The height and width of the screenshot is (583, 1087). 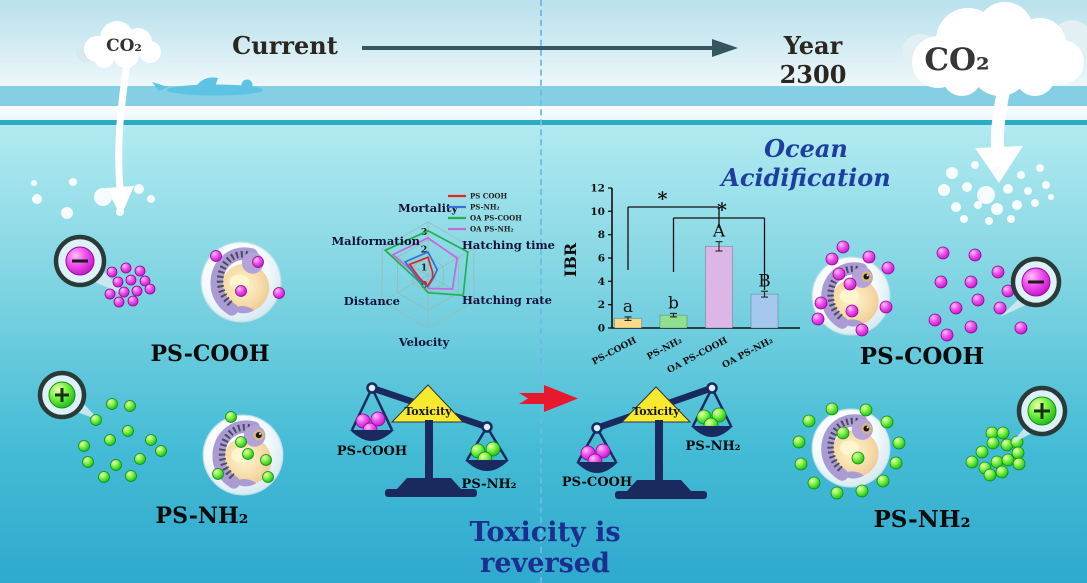 What do you see at coordinates (615, 352) in the screenshot?
I see `x-tick-label: PS-COOH` at bounding box center [615, 352].